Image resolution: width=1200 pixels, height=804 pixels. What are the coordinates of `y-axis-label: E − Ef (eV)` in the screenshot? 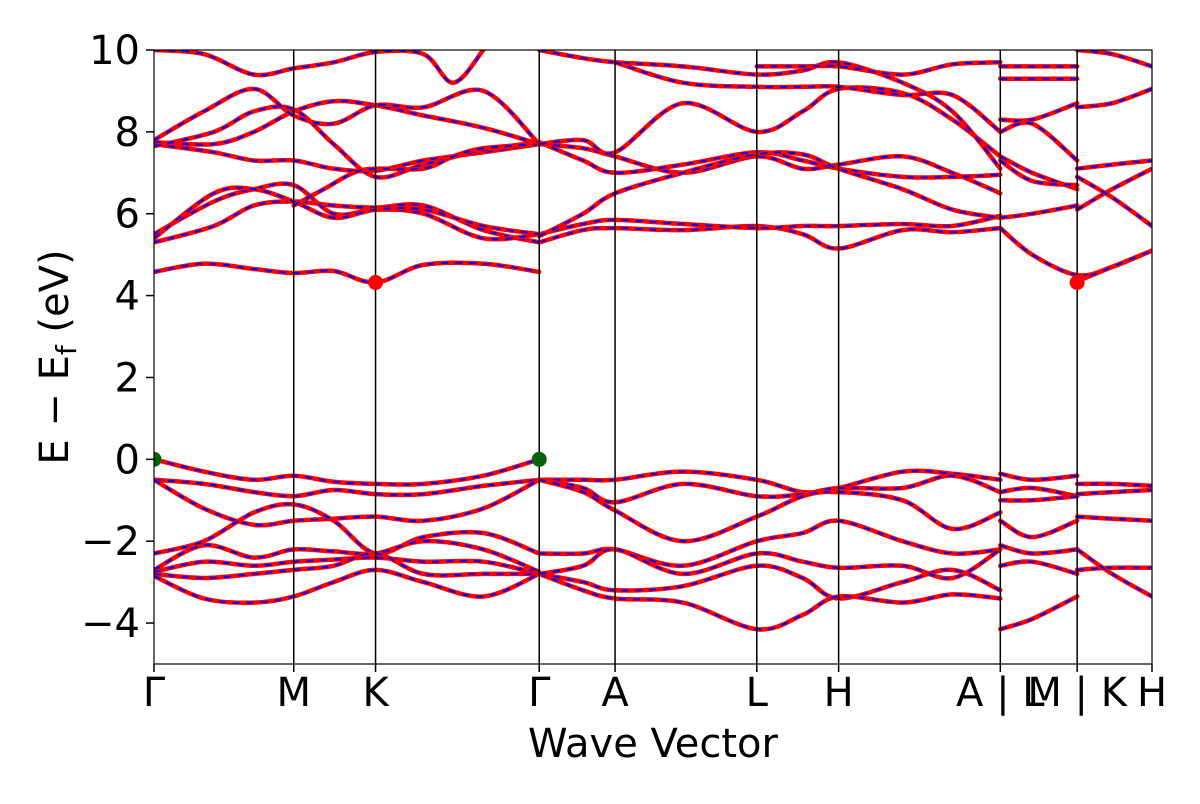 It's located at (57, 356).